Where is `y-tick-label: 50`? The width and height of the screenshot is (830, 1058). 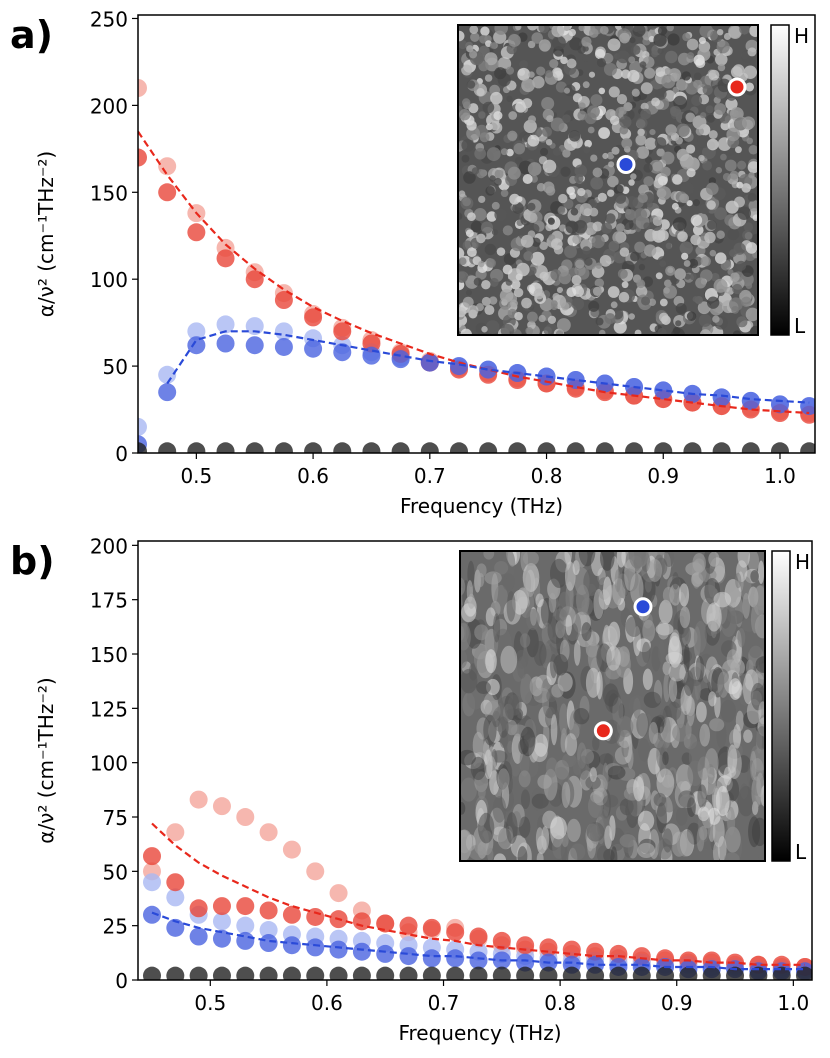
y-tick-label: 50 is located at coordinates (115, 872).